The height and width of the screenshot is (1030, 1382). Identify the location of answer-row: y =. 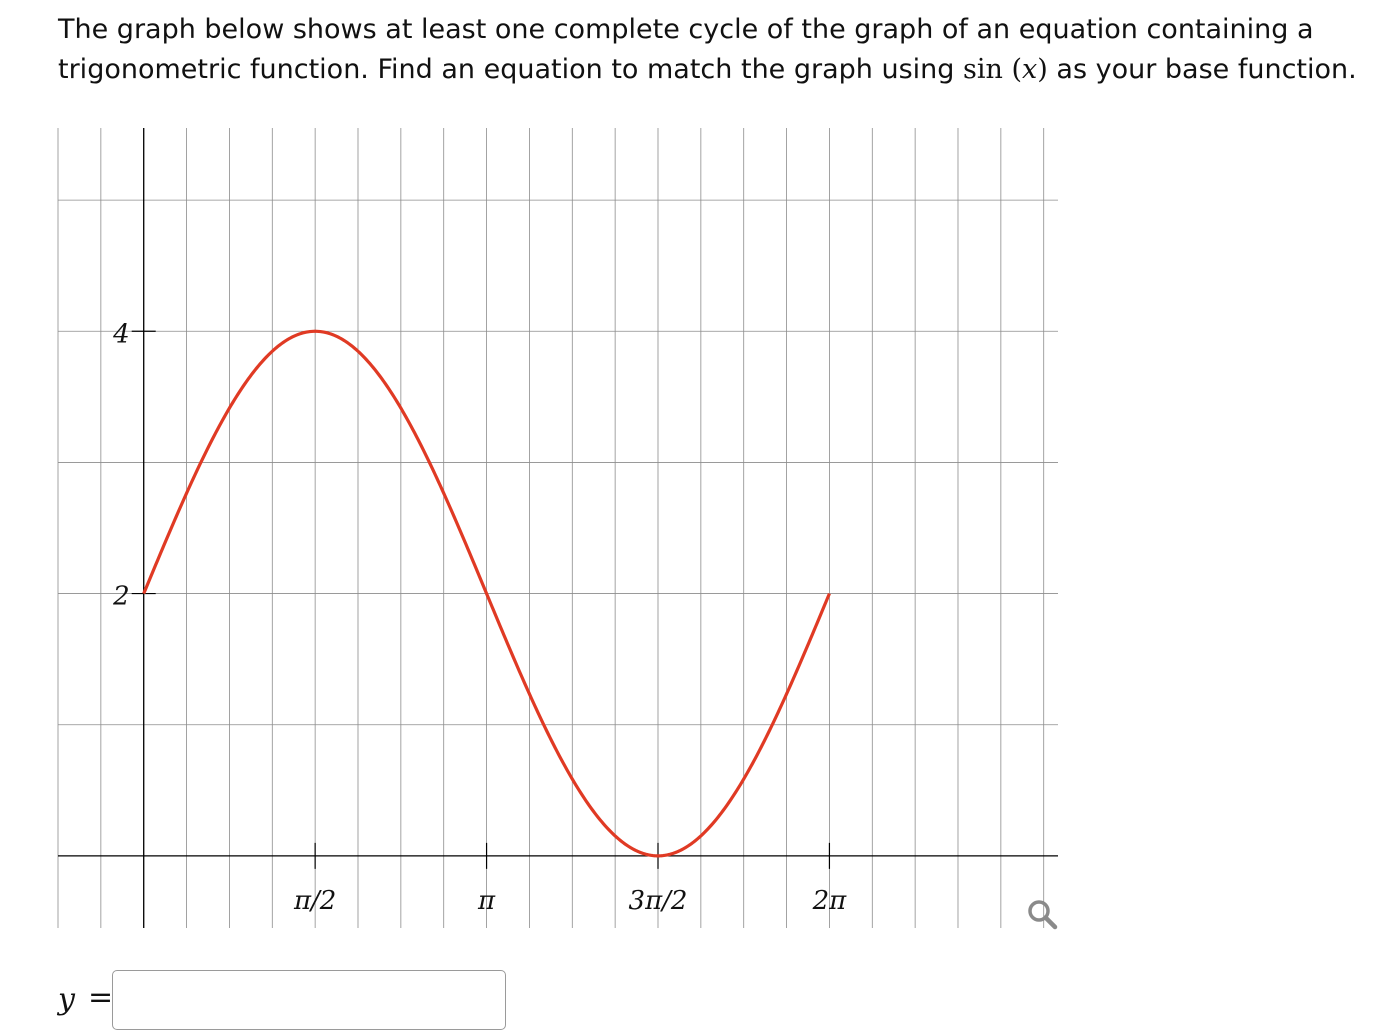
(288, 999).